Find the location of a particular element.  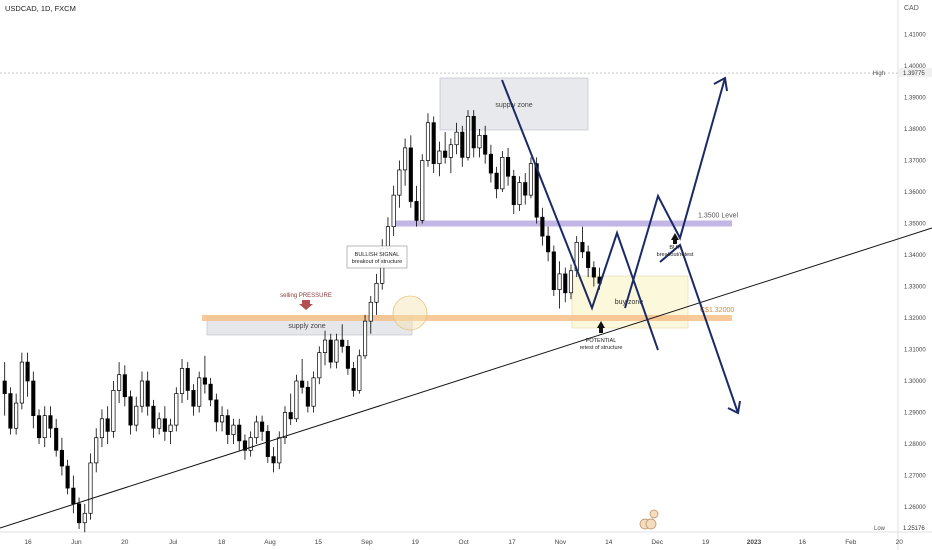

events-icon is located at coordinates (649, 519).